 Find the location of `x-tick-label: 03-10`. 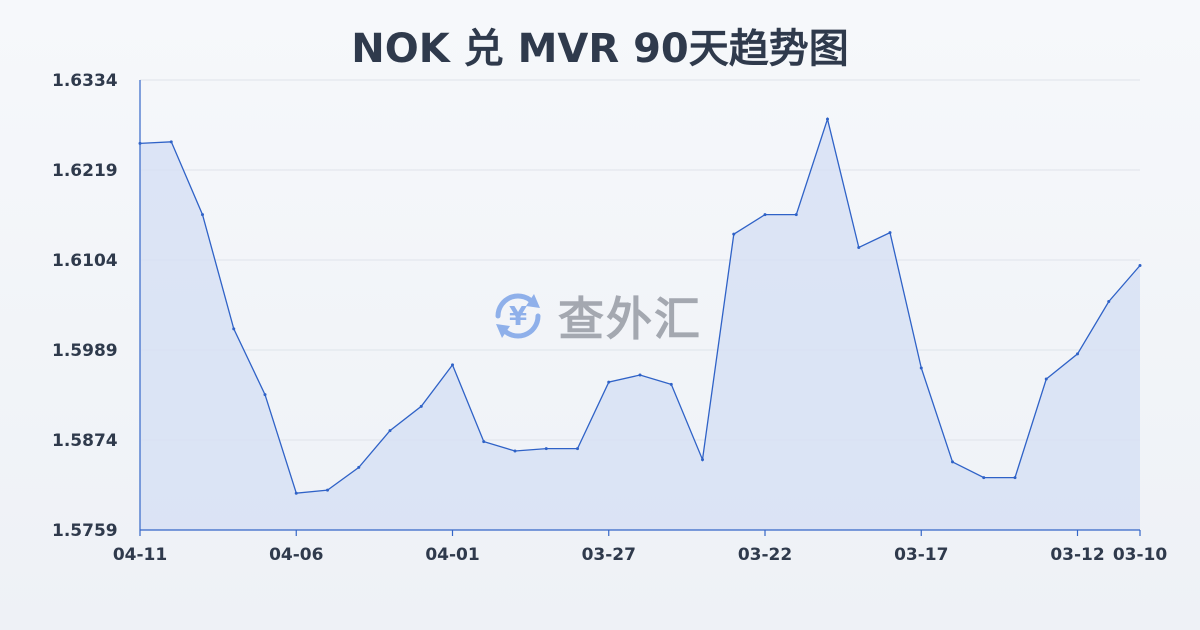

x-tick-label: 03-10 is located at coordinates (1140, 555).